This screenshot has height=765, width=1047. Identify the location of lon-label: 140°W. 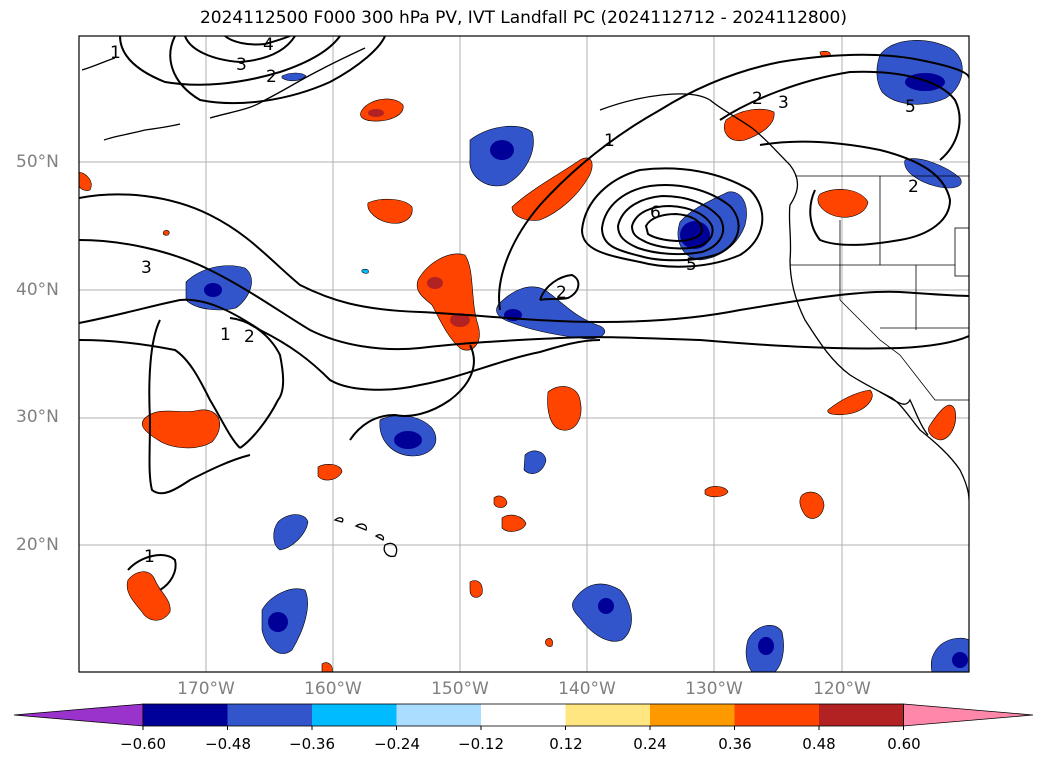
(587, 689).